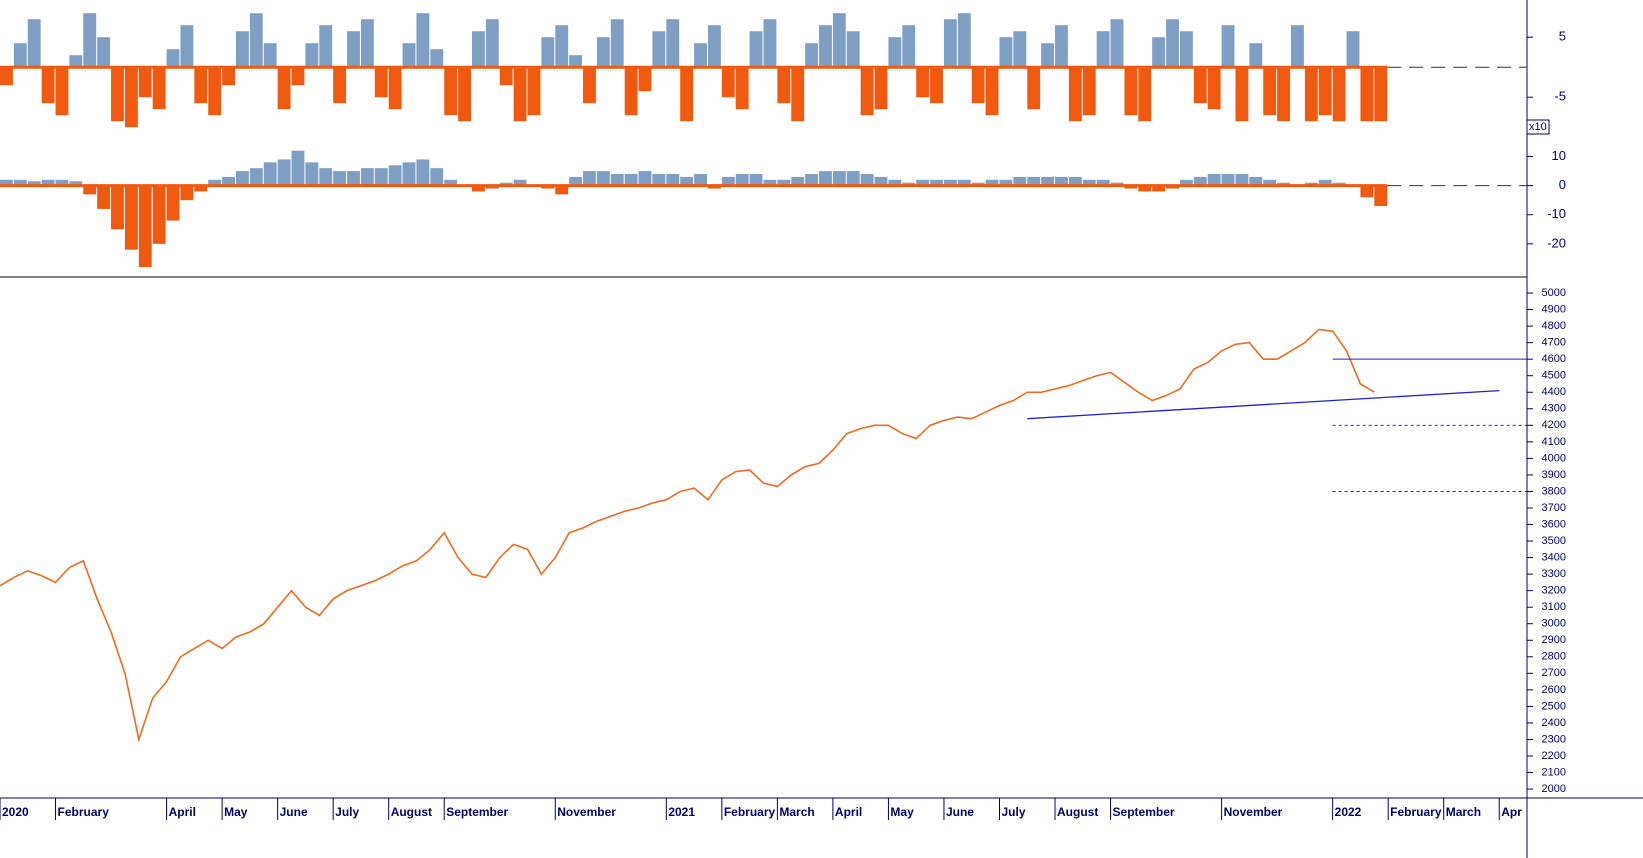 The image size is (1643, 858). Describe the element at coordinates (1554, 739) in the screenshot. I see `y-tick-label: 2300` at that location.